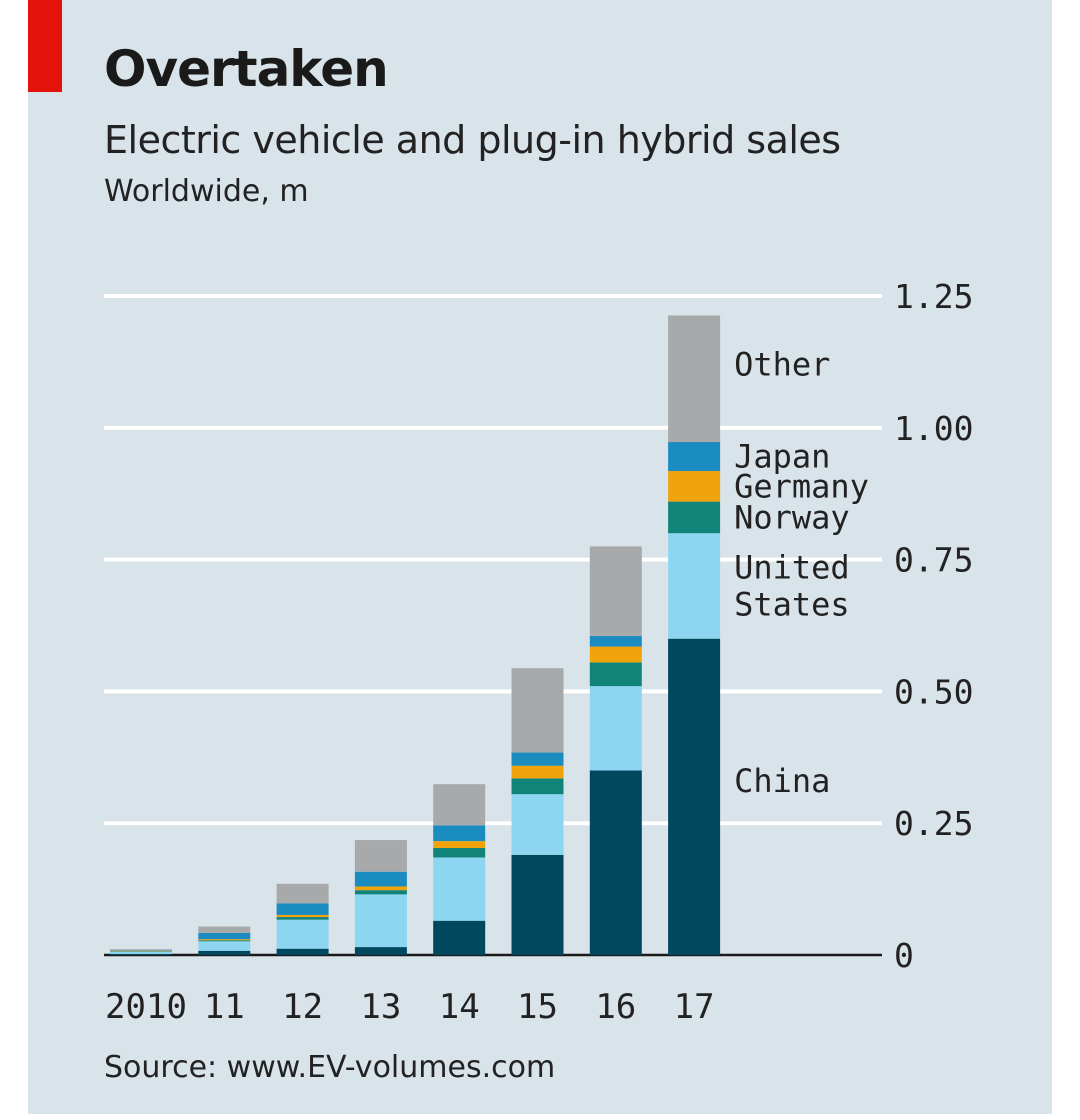 The width and height of the screenshot is (1080, 1120). Describe the element at coordinates (782, 457) in the screenshot. I see `series-label-japan: Japan` at that location.